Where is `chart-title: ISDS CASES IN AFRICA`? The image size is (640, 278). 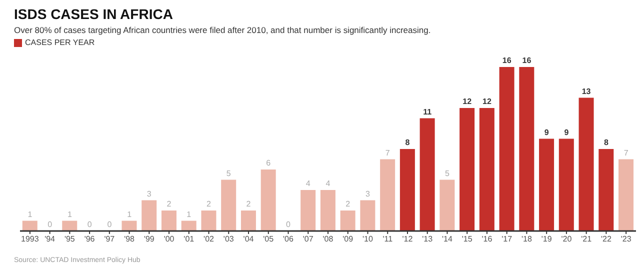
chart-title: ISDS CASES IN AFRICA is located at coordinates (94, 14).